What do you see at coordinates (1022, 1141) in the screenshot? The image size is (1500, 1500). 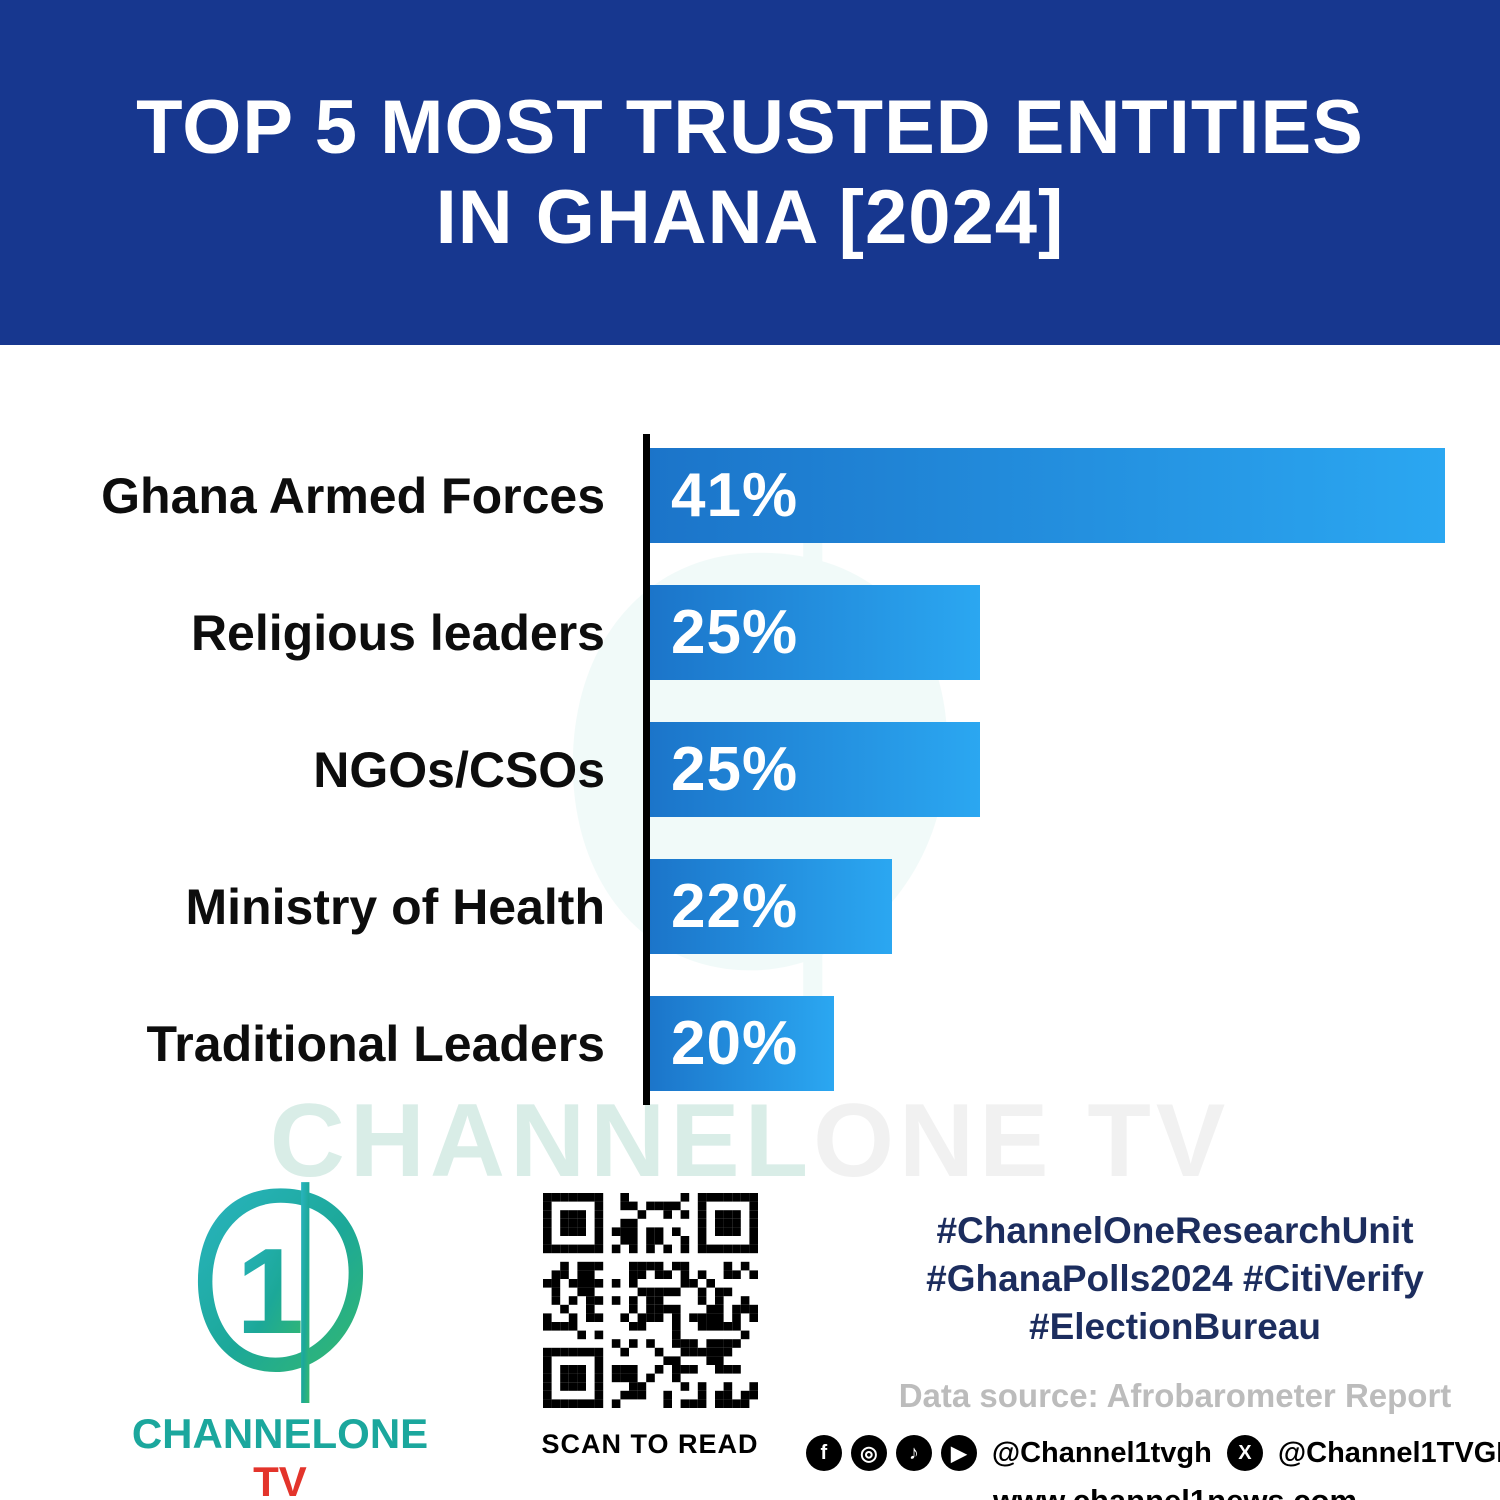 I see `watermark-one-tv: ONE TV` at bounding box center [1022, 1141].